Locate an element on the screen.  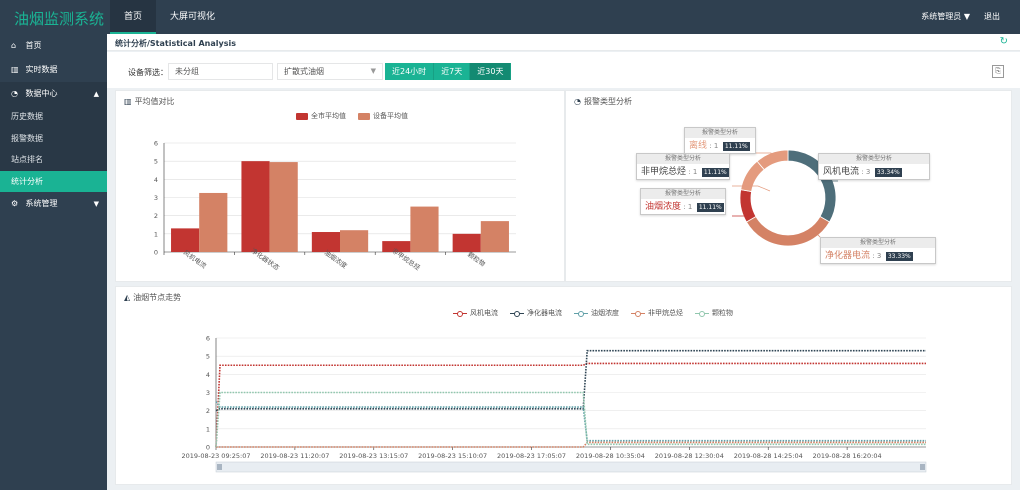
range-7d-button: 近7天 is located at coordinates (452, 71).